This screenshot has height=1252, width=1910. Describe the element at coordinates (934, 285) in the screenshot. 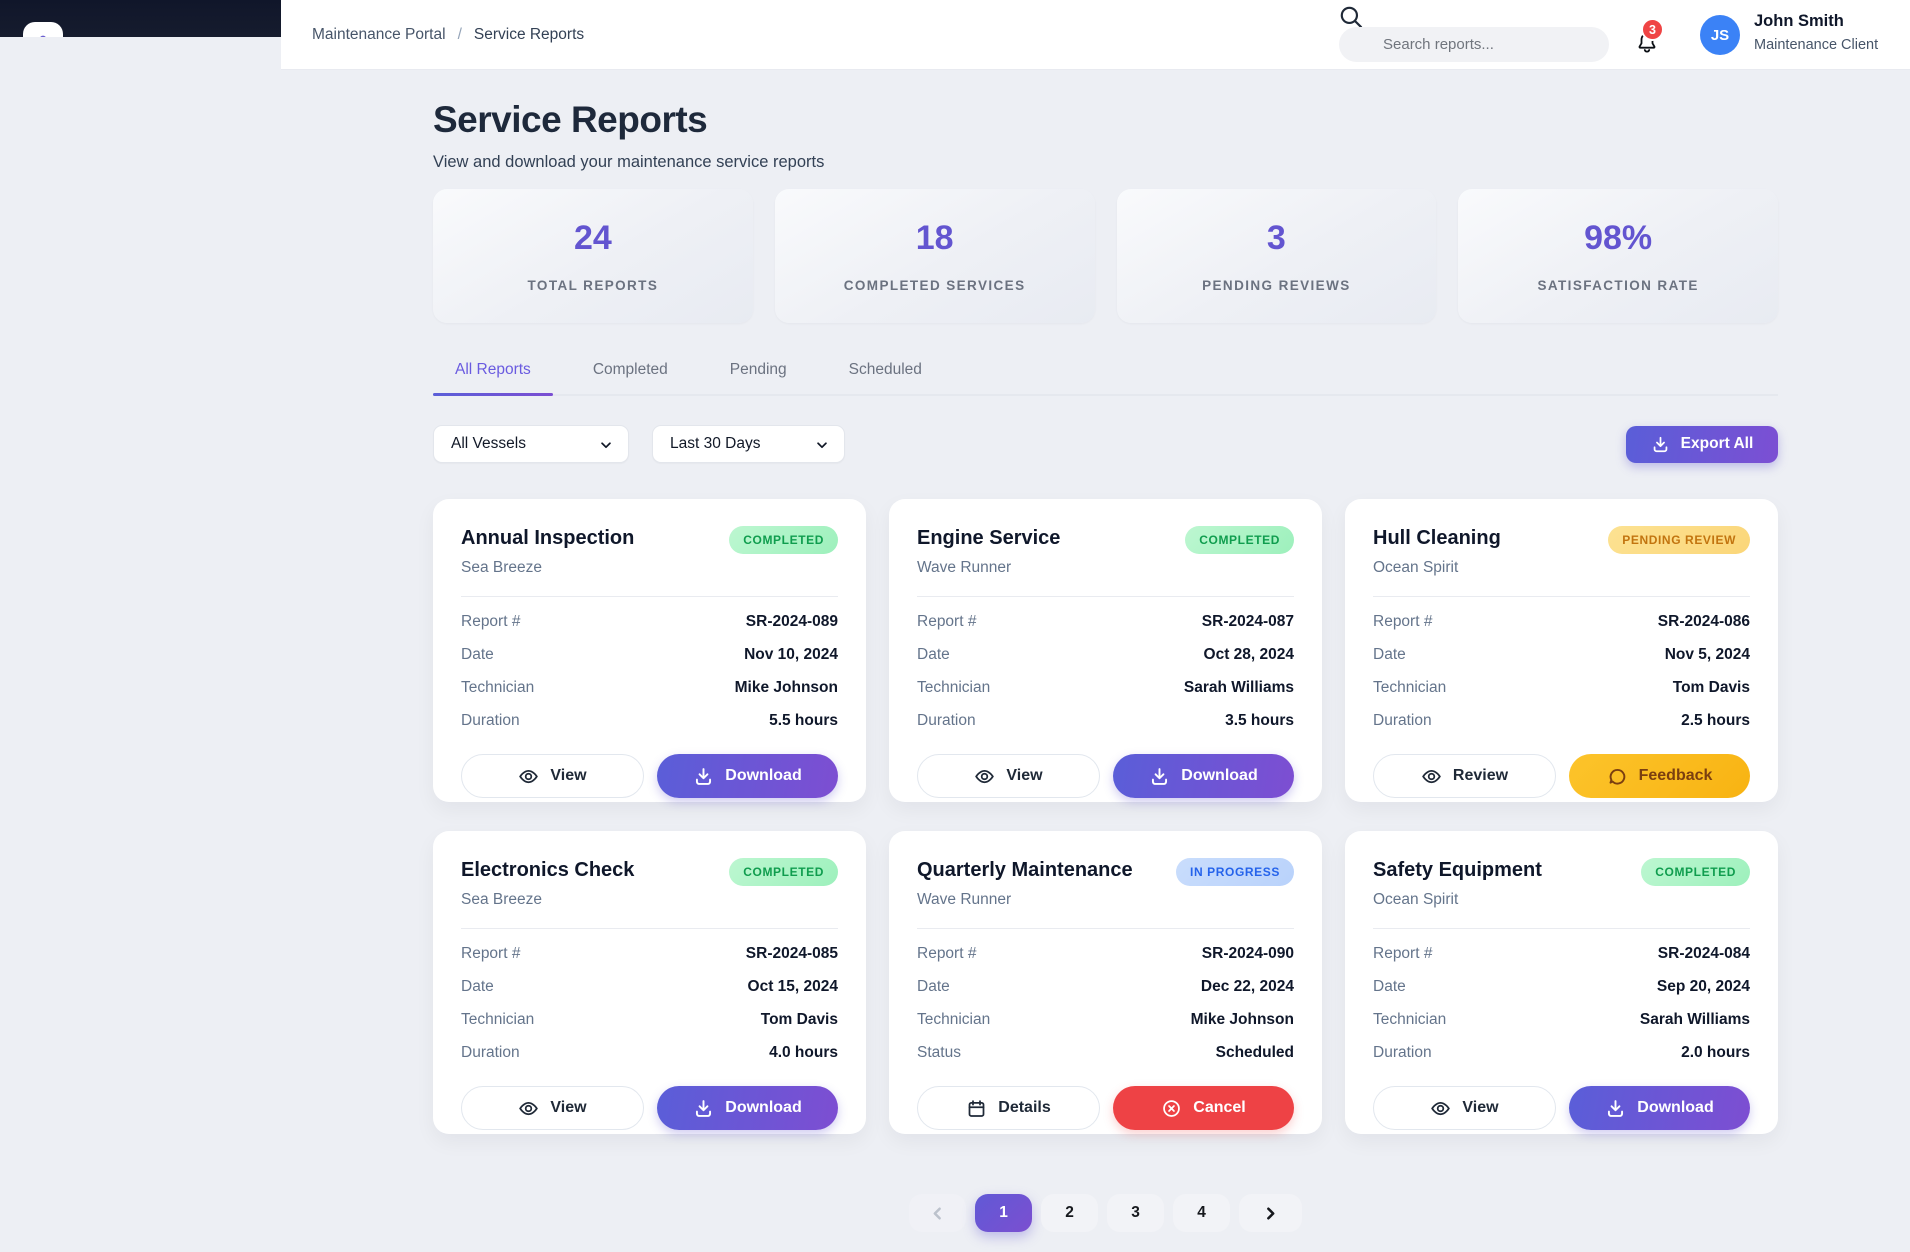

I see `stat-label: COMPLETED SERVICES` at that location.